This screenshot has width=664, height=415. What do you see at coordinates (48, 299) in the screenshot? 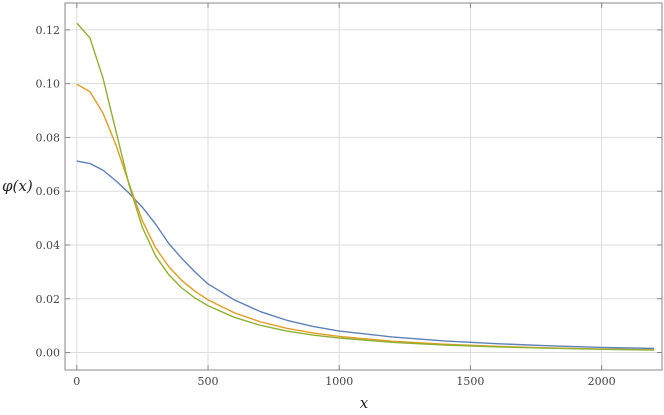
I see `y-tick-label: 0.02` at bounding box center [48, 299].